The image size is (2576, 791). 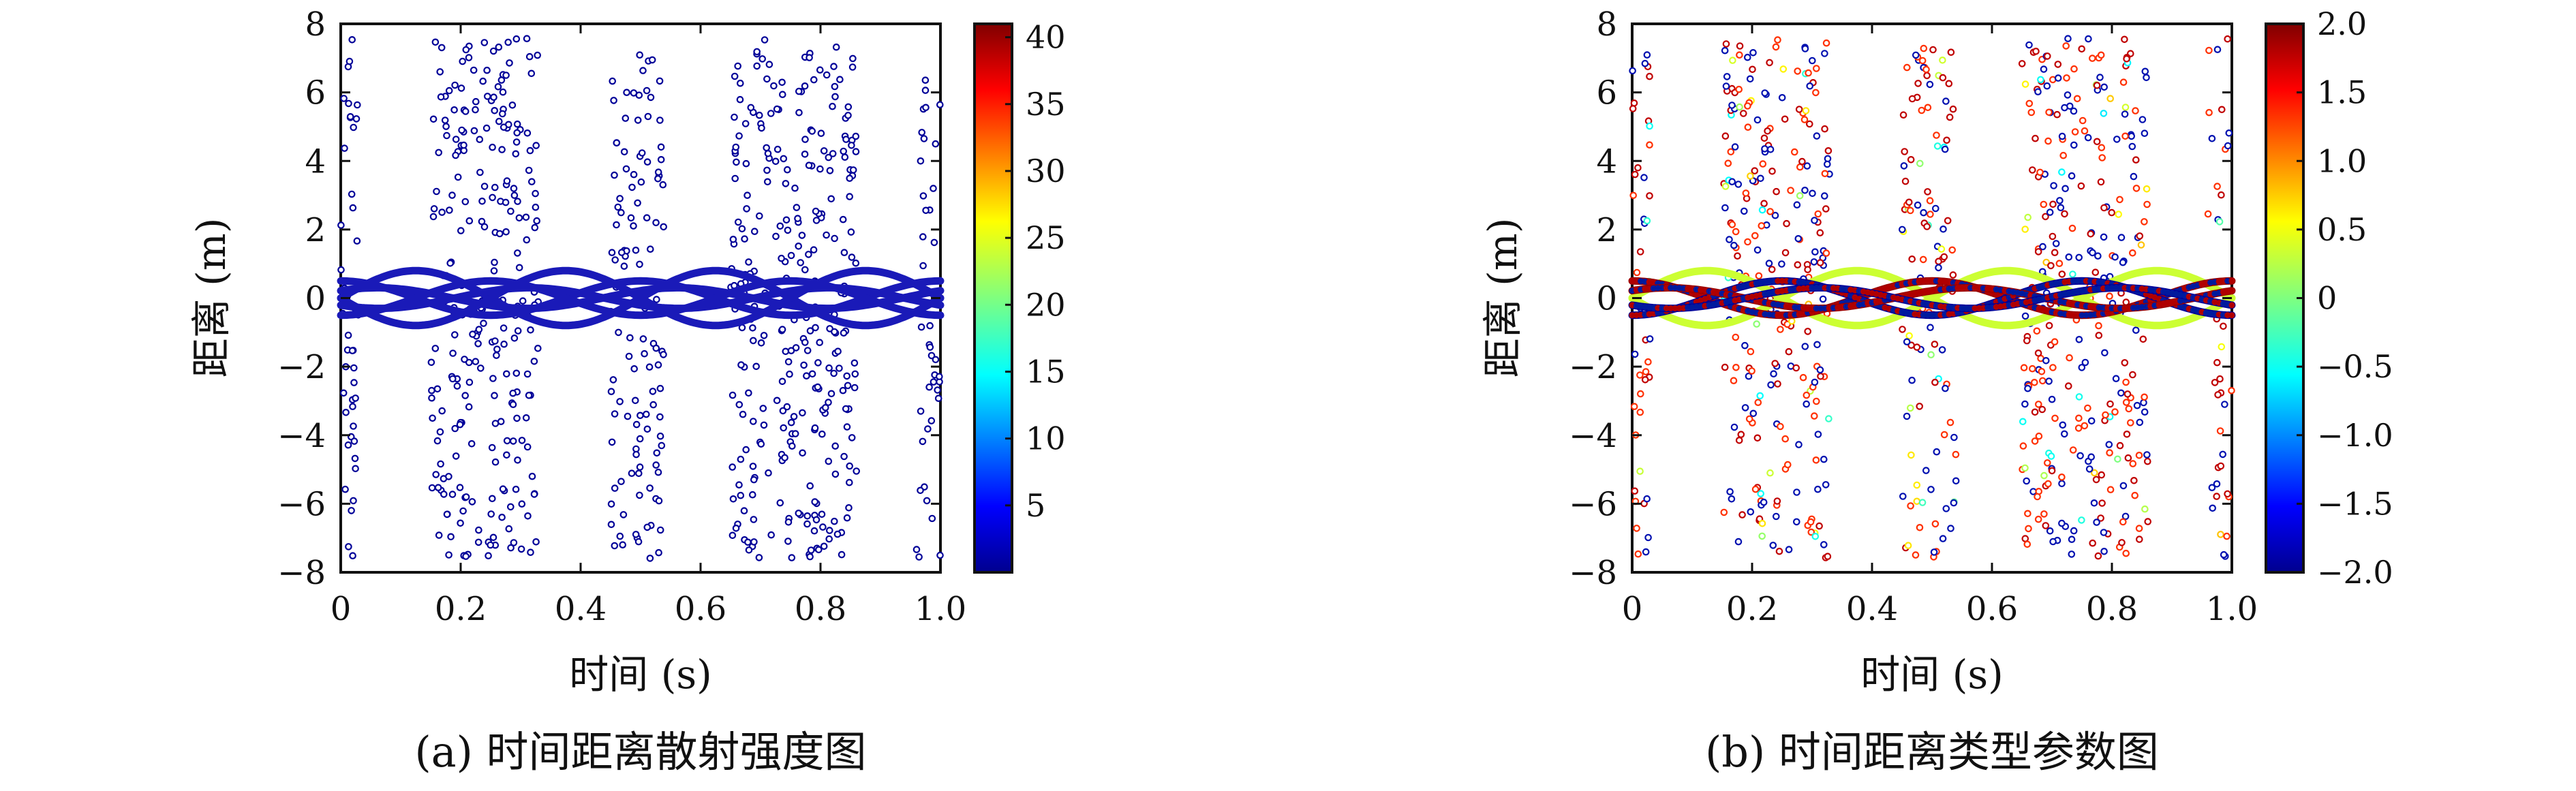 I want to click on y-tick-label: 2, so click(x=1606, y=230).